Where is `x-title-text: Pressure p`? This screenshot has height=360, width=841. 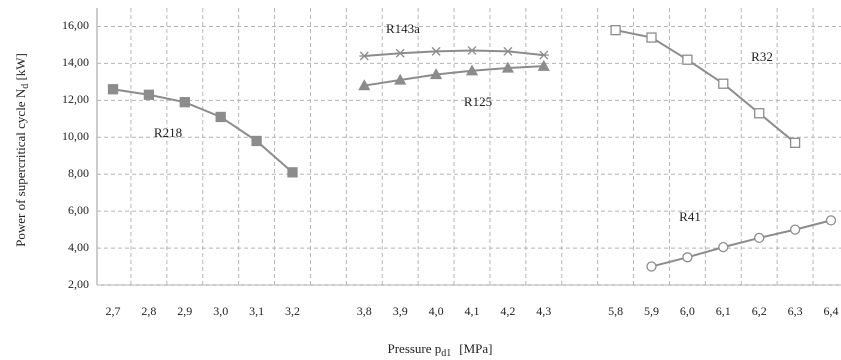 x-title-text: Pressure p is located at coordinates (414, 348).